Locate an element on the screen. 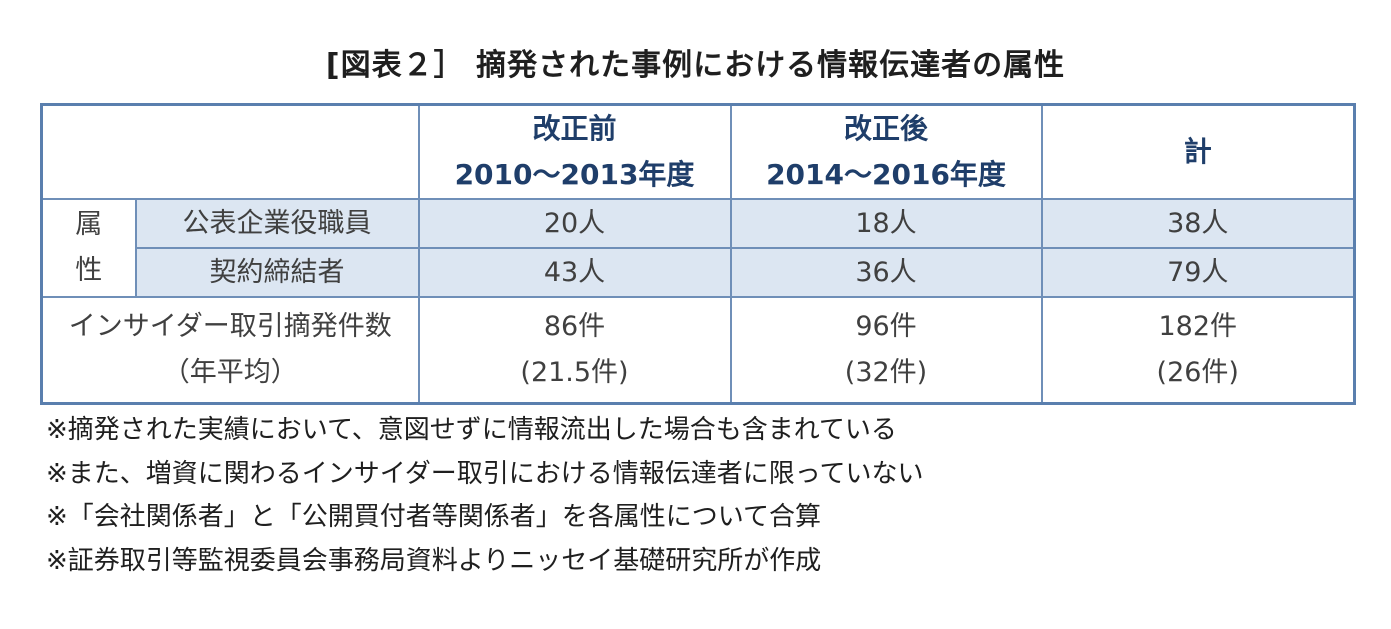 The image size is (1391, 629). attribute-label-line2: 性 is located at coordinates (89, 270).